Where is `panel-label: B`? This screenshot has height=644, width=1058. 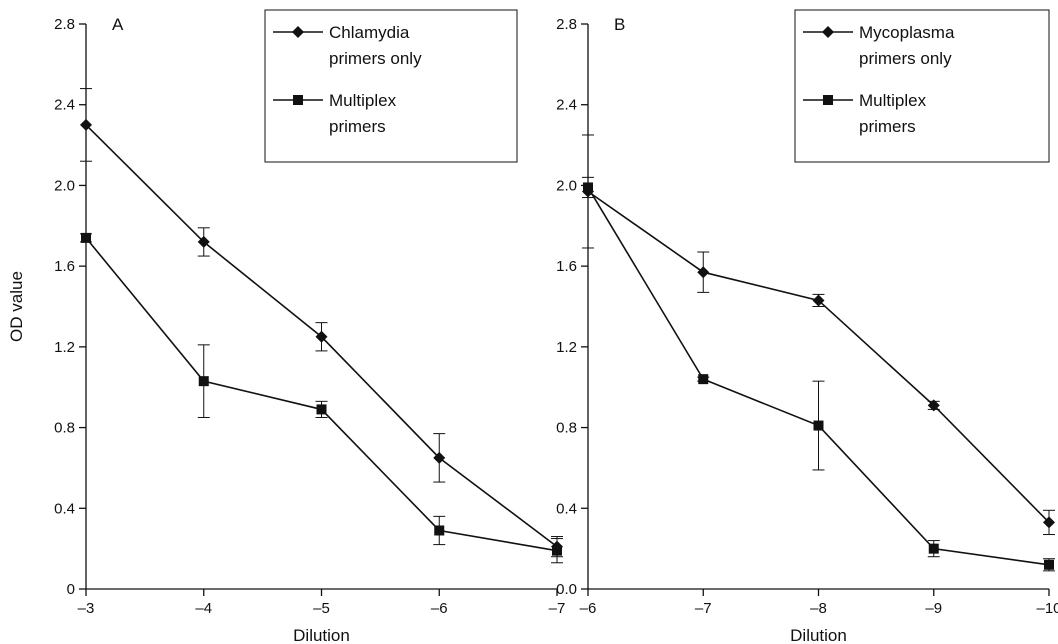
panel-label: B is located at coordinates (619, 24).